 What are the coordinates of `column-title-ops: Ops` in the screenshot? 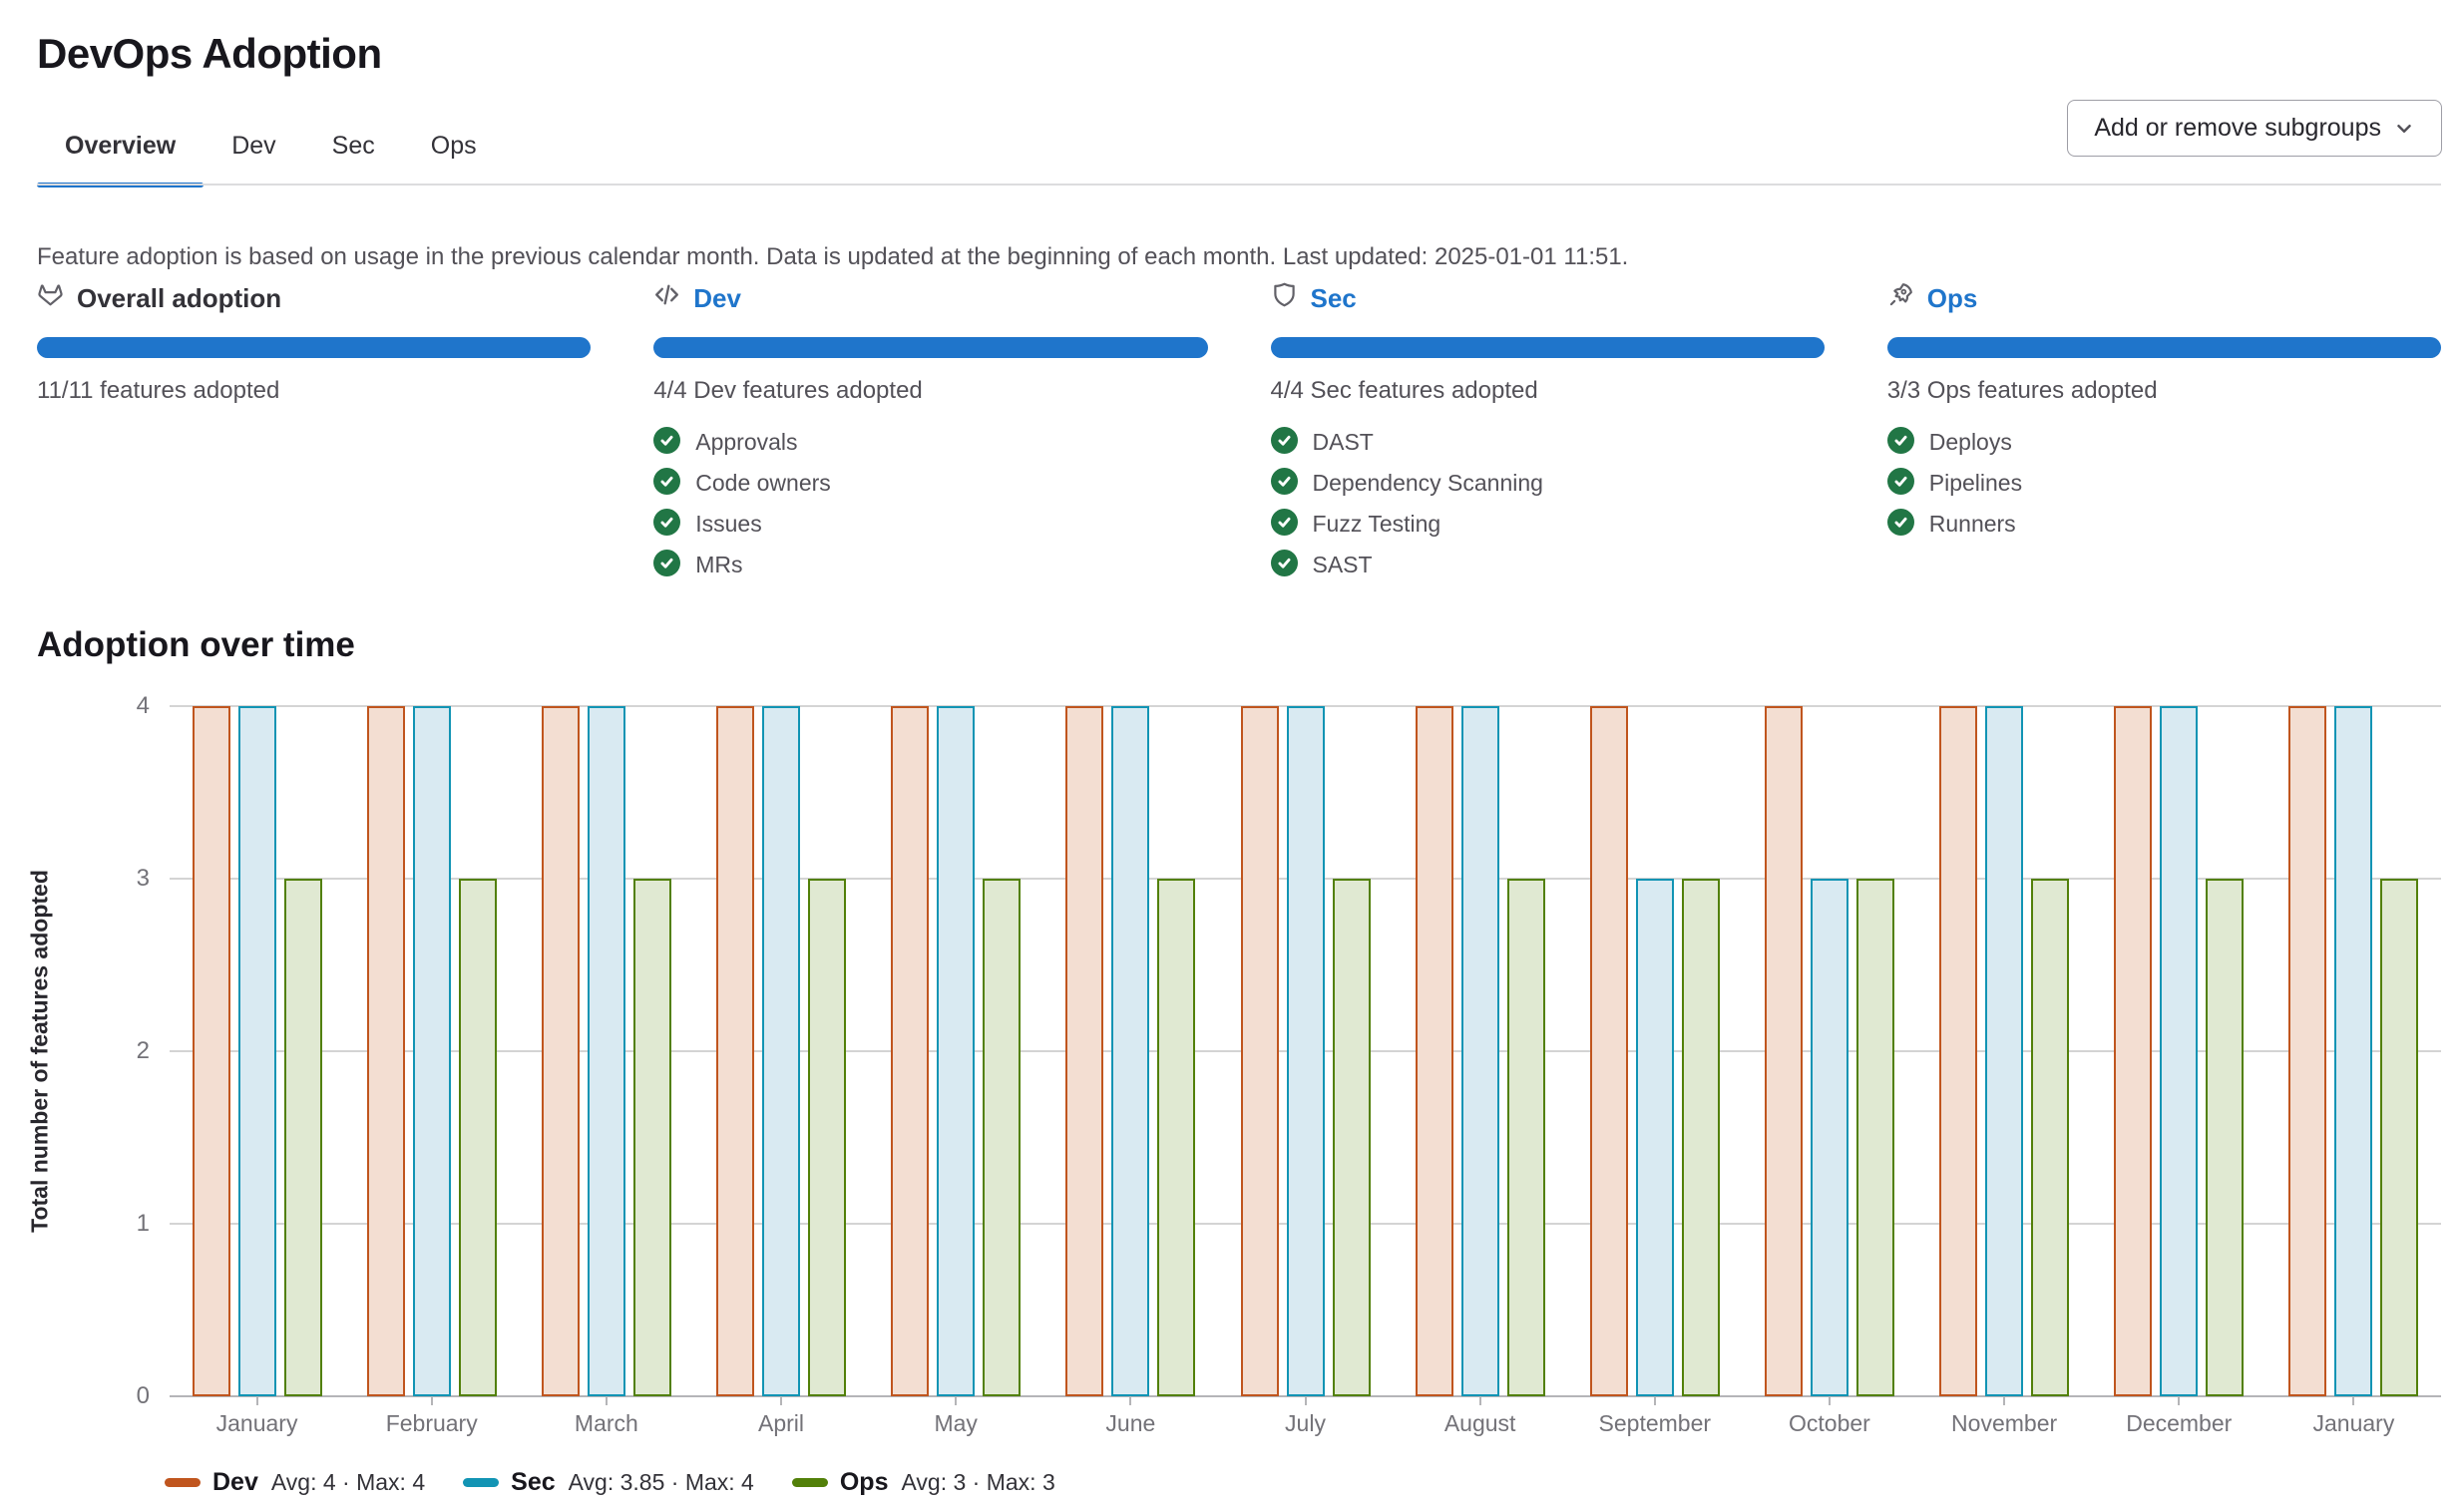 It's located at (1952, 297).